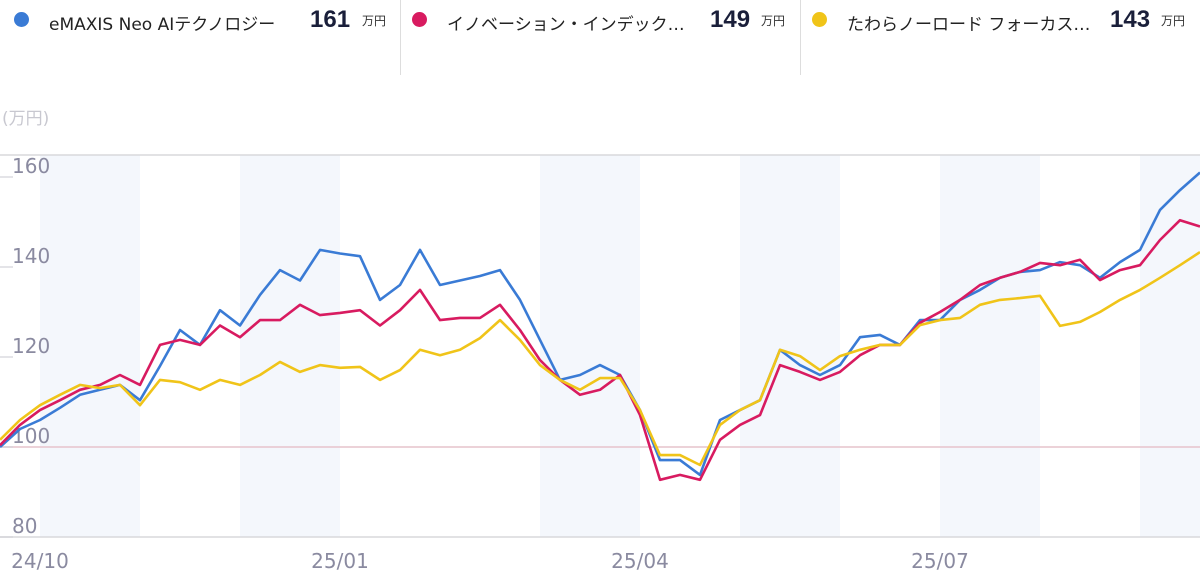 The height and width of the screenshot is (588, 1200). Describe the element at coordinates (207, 37) in the screenshot. I see `legend-item-emaxis: eMAXIS Neo AIテクノロジー 161 万円` at that location.